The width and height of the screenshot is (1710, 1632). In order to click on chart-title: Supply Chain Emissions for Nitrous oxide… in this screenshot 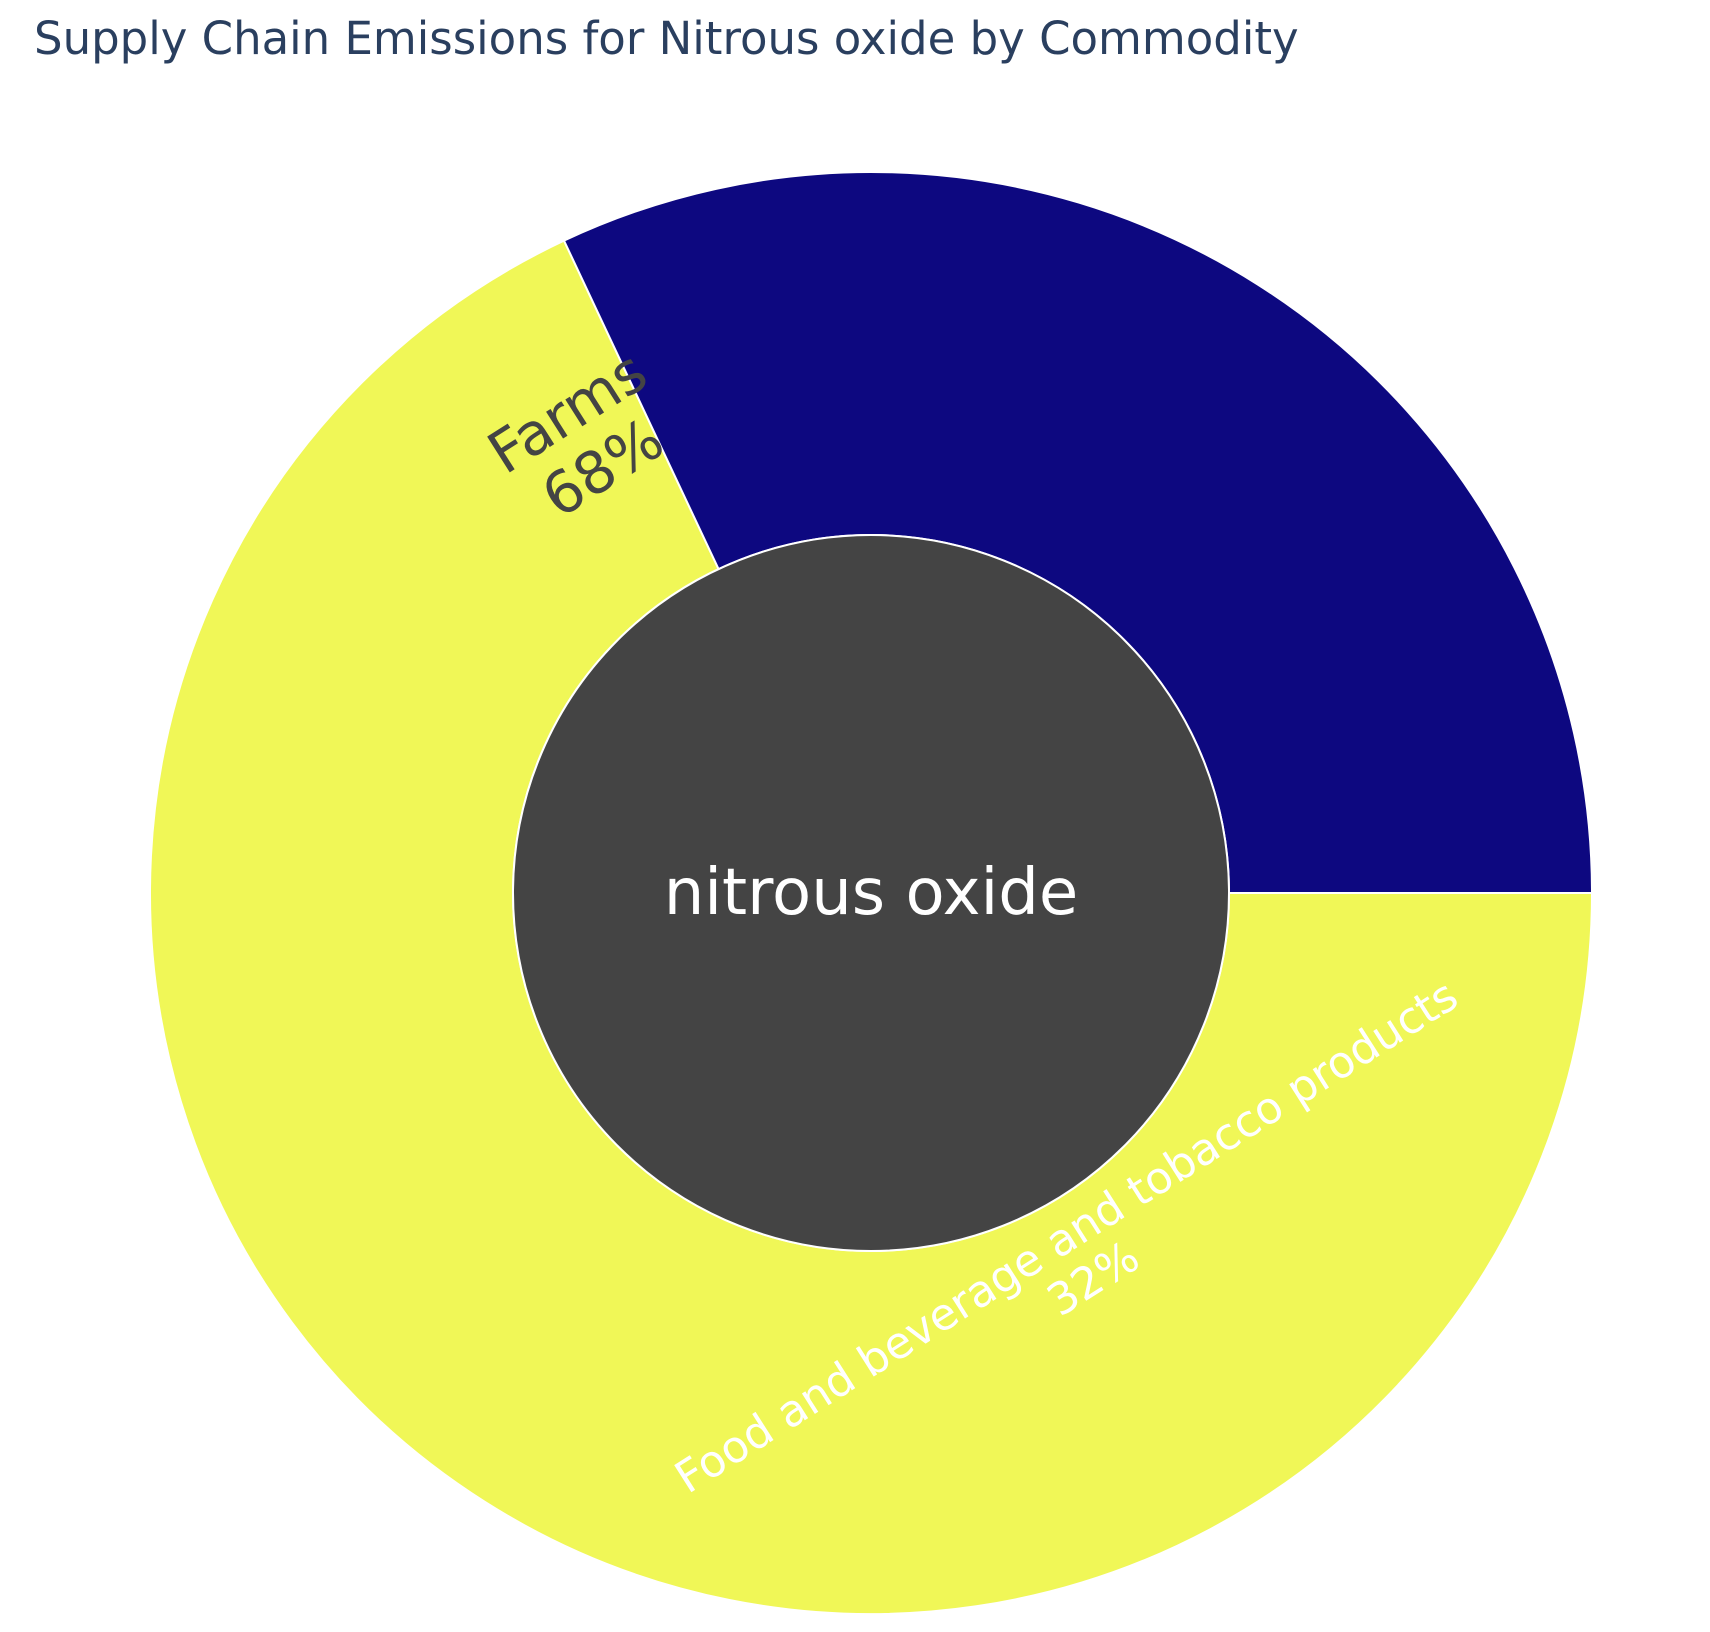, I will do `click(666, 38)`.